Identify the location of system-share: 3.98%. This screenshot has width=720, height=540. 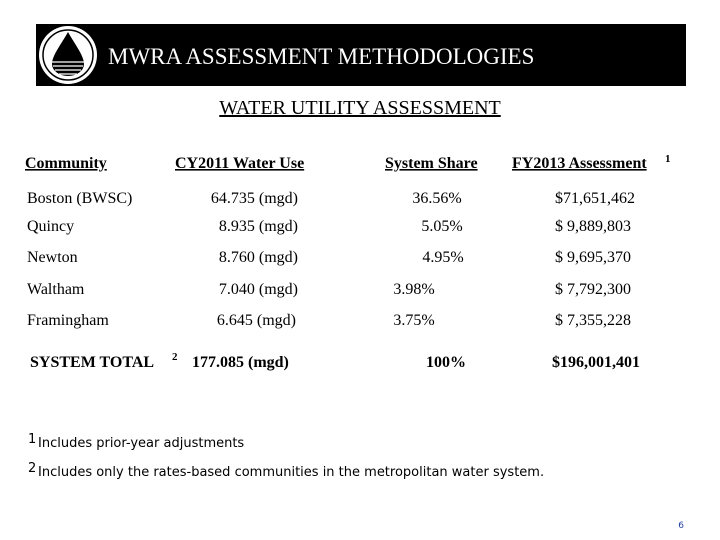
(413, 289).